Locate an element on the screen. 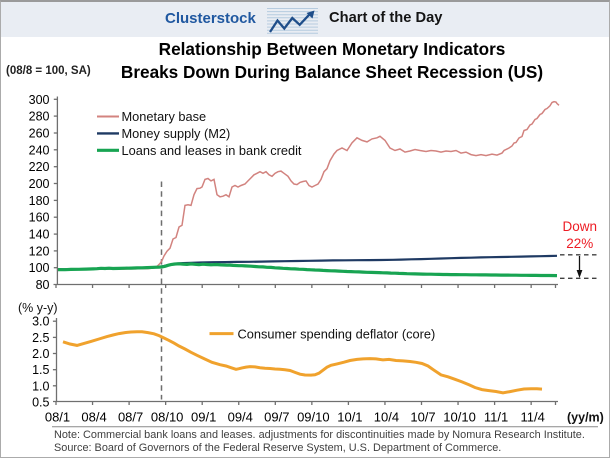 The width and height of the screenshot is (610, 460). svg-text: 120 is located at coordinates (39, 251).